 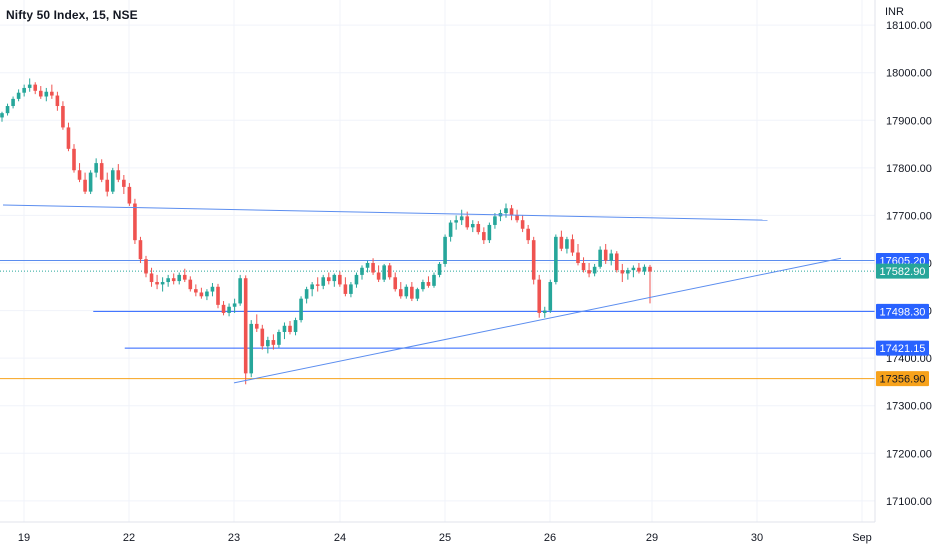 I want to click on chart-title: Nifty 50 Index, 15, NSE, so click(x=72, y=15).